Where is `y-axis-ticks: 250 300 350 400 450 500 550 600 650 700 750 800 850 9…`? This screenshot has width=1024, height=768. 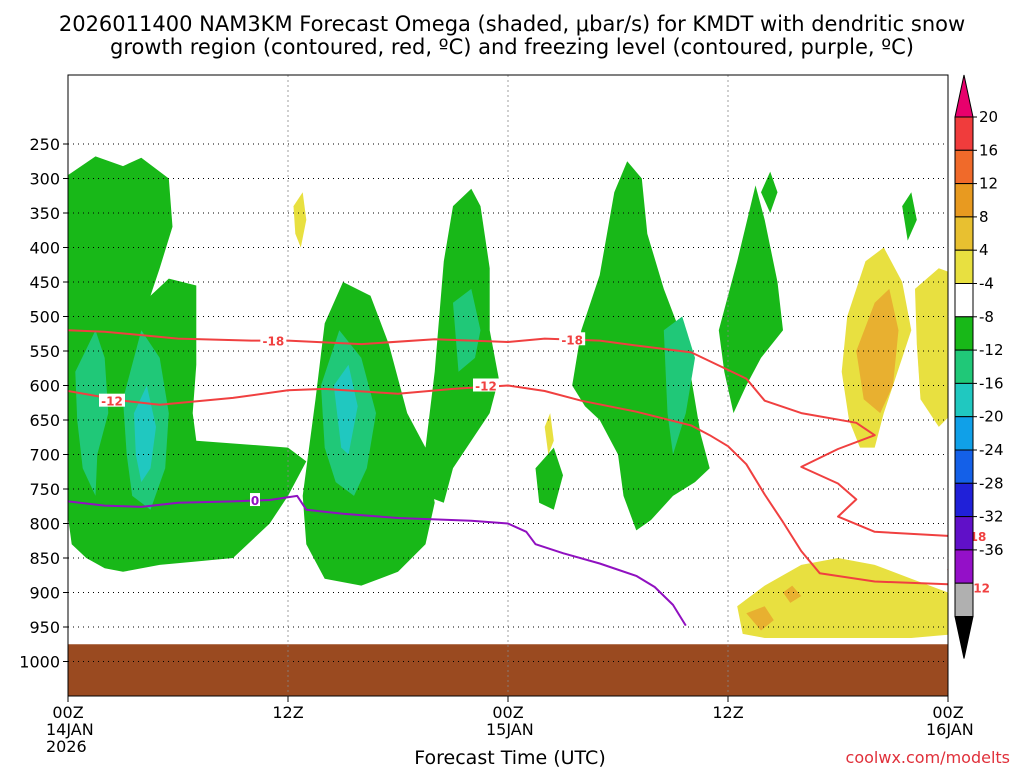 y-axis-ticks: 250 300 350 400 450 500 550 600 650 700 750 800 850 9… is located at coordinates (43, 403).